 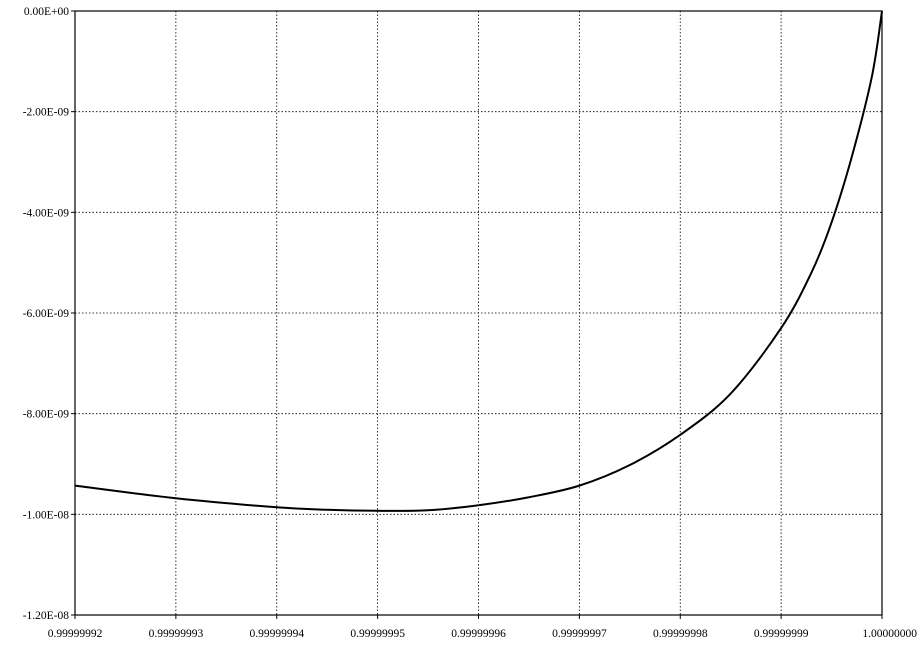 What do you see at coordinates (781, 634) in the screenshot?
I see `x-tick-label: 0.99999999` at bounding box center [781, 634].